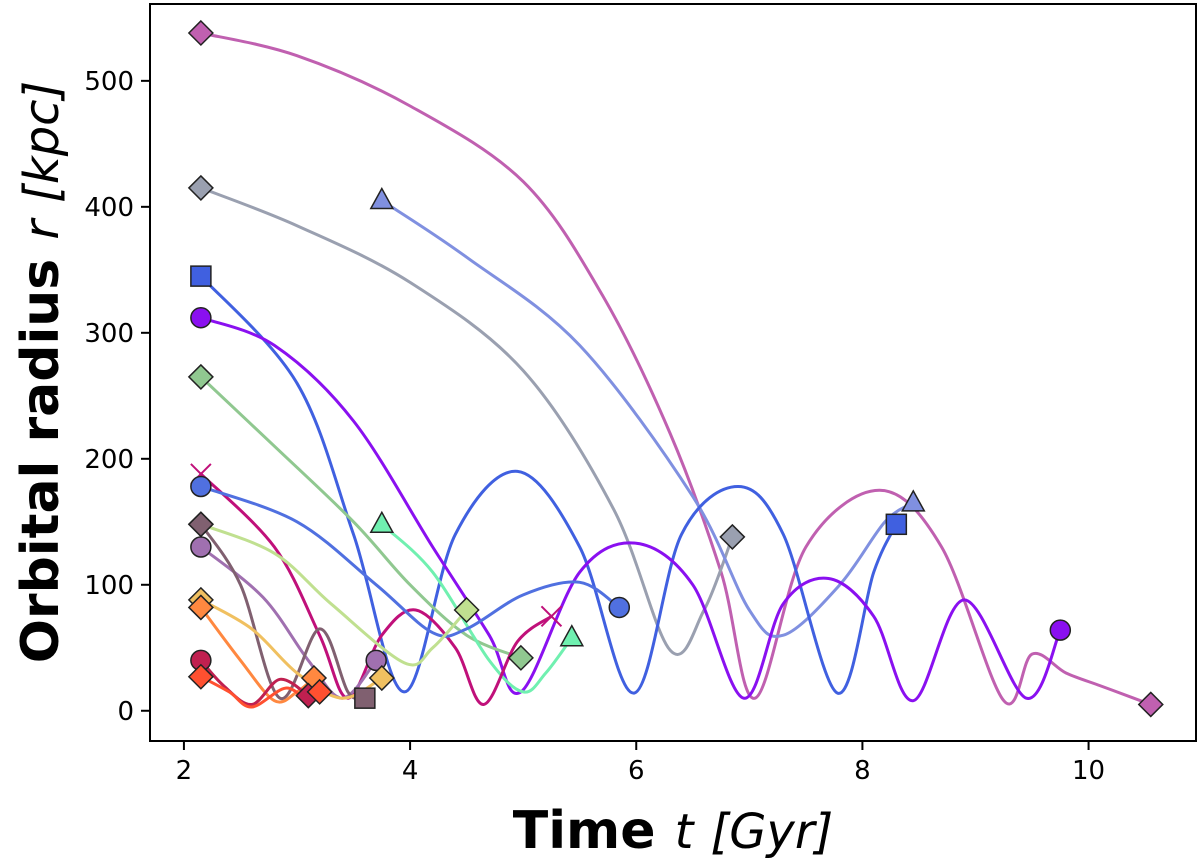  I want to click on y-tick-label: 300, so click(109, 334).